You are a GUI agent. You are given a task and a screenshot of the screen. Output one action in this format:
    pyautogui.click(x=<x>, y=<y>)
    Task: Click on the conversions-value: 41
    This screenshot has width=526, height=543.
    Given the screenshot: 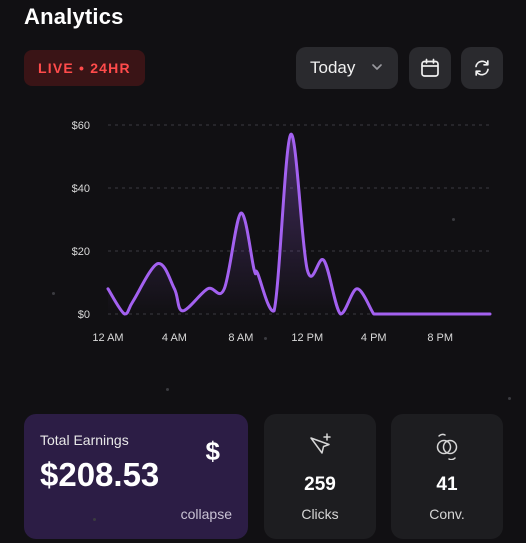 What is the action you would take?
    pyautogui.click(x=447, y=484)
    